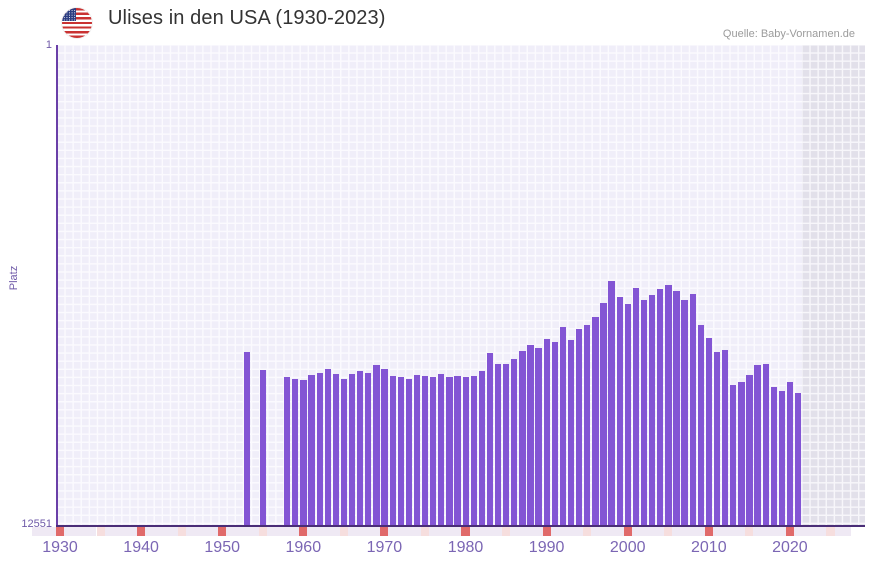  What do you see at coordinates (627, 547) in the screenshot?
I see `x-axis-tick-label: 2000` at bounding box center [627, 547].